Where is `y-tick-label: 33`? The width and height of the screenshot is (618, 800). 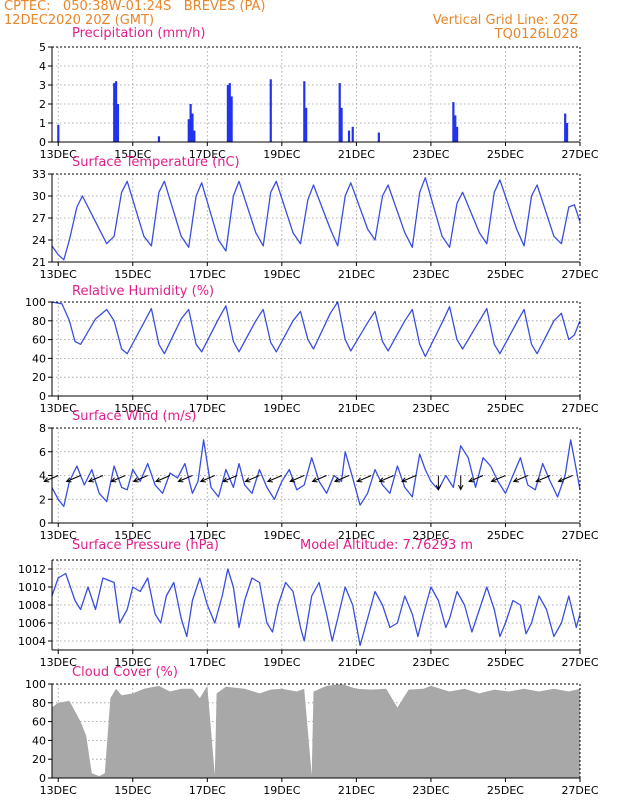 y-tick-label: 33 is located at coordinates (39, 174).